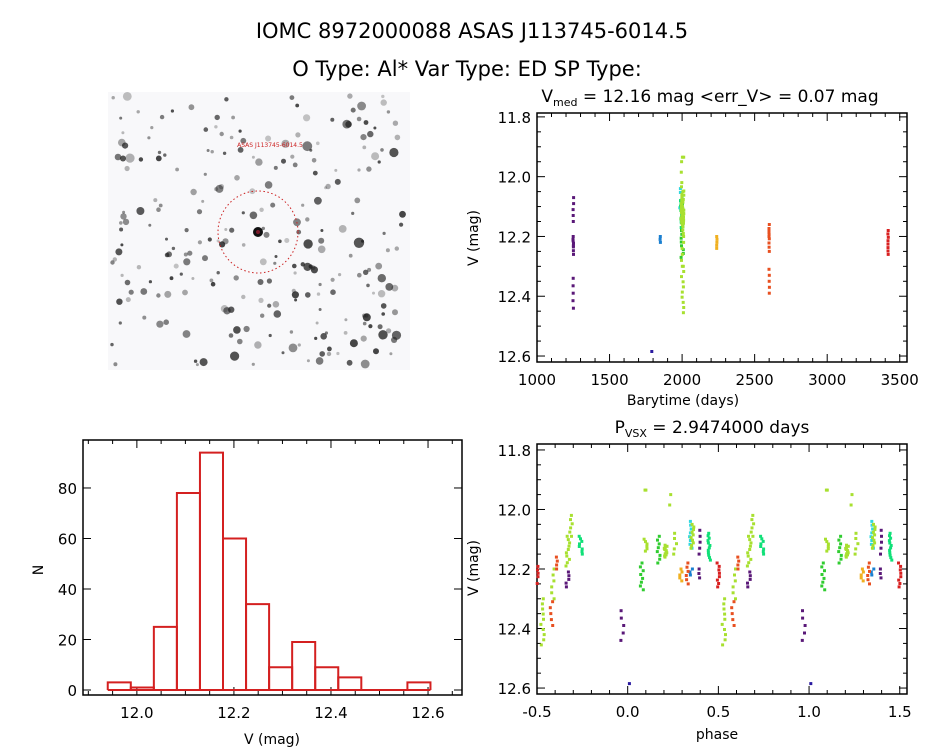 Image resolution: width=944 pixels, height=747 pixels. I want to click on x-tick-label: 2500, so click(755, 380).